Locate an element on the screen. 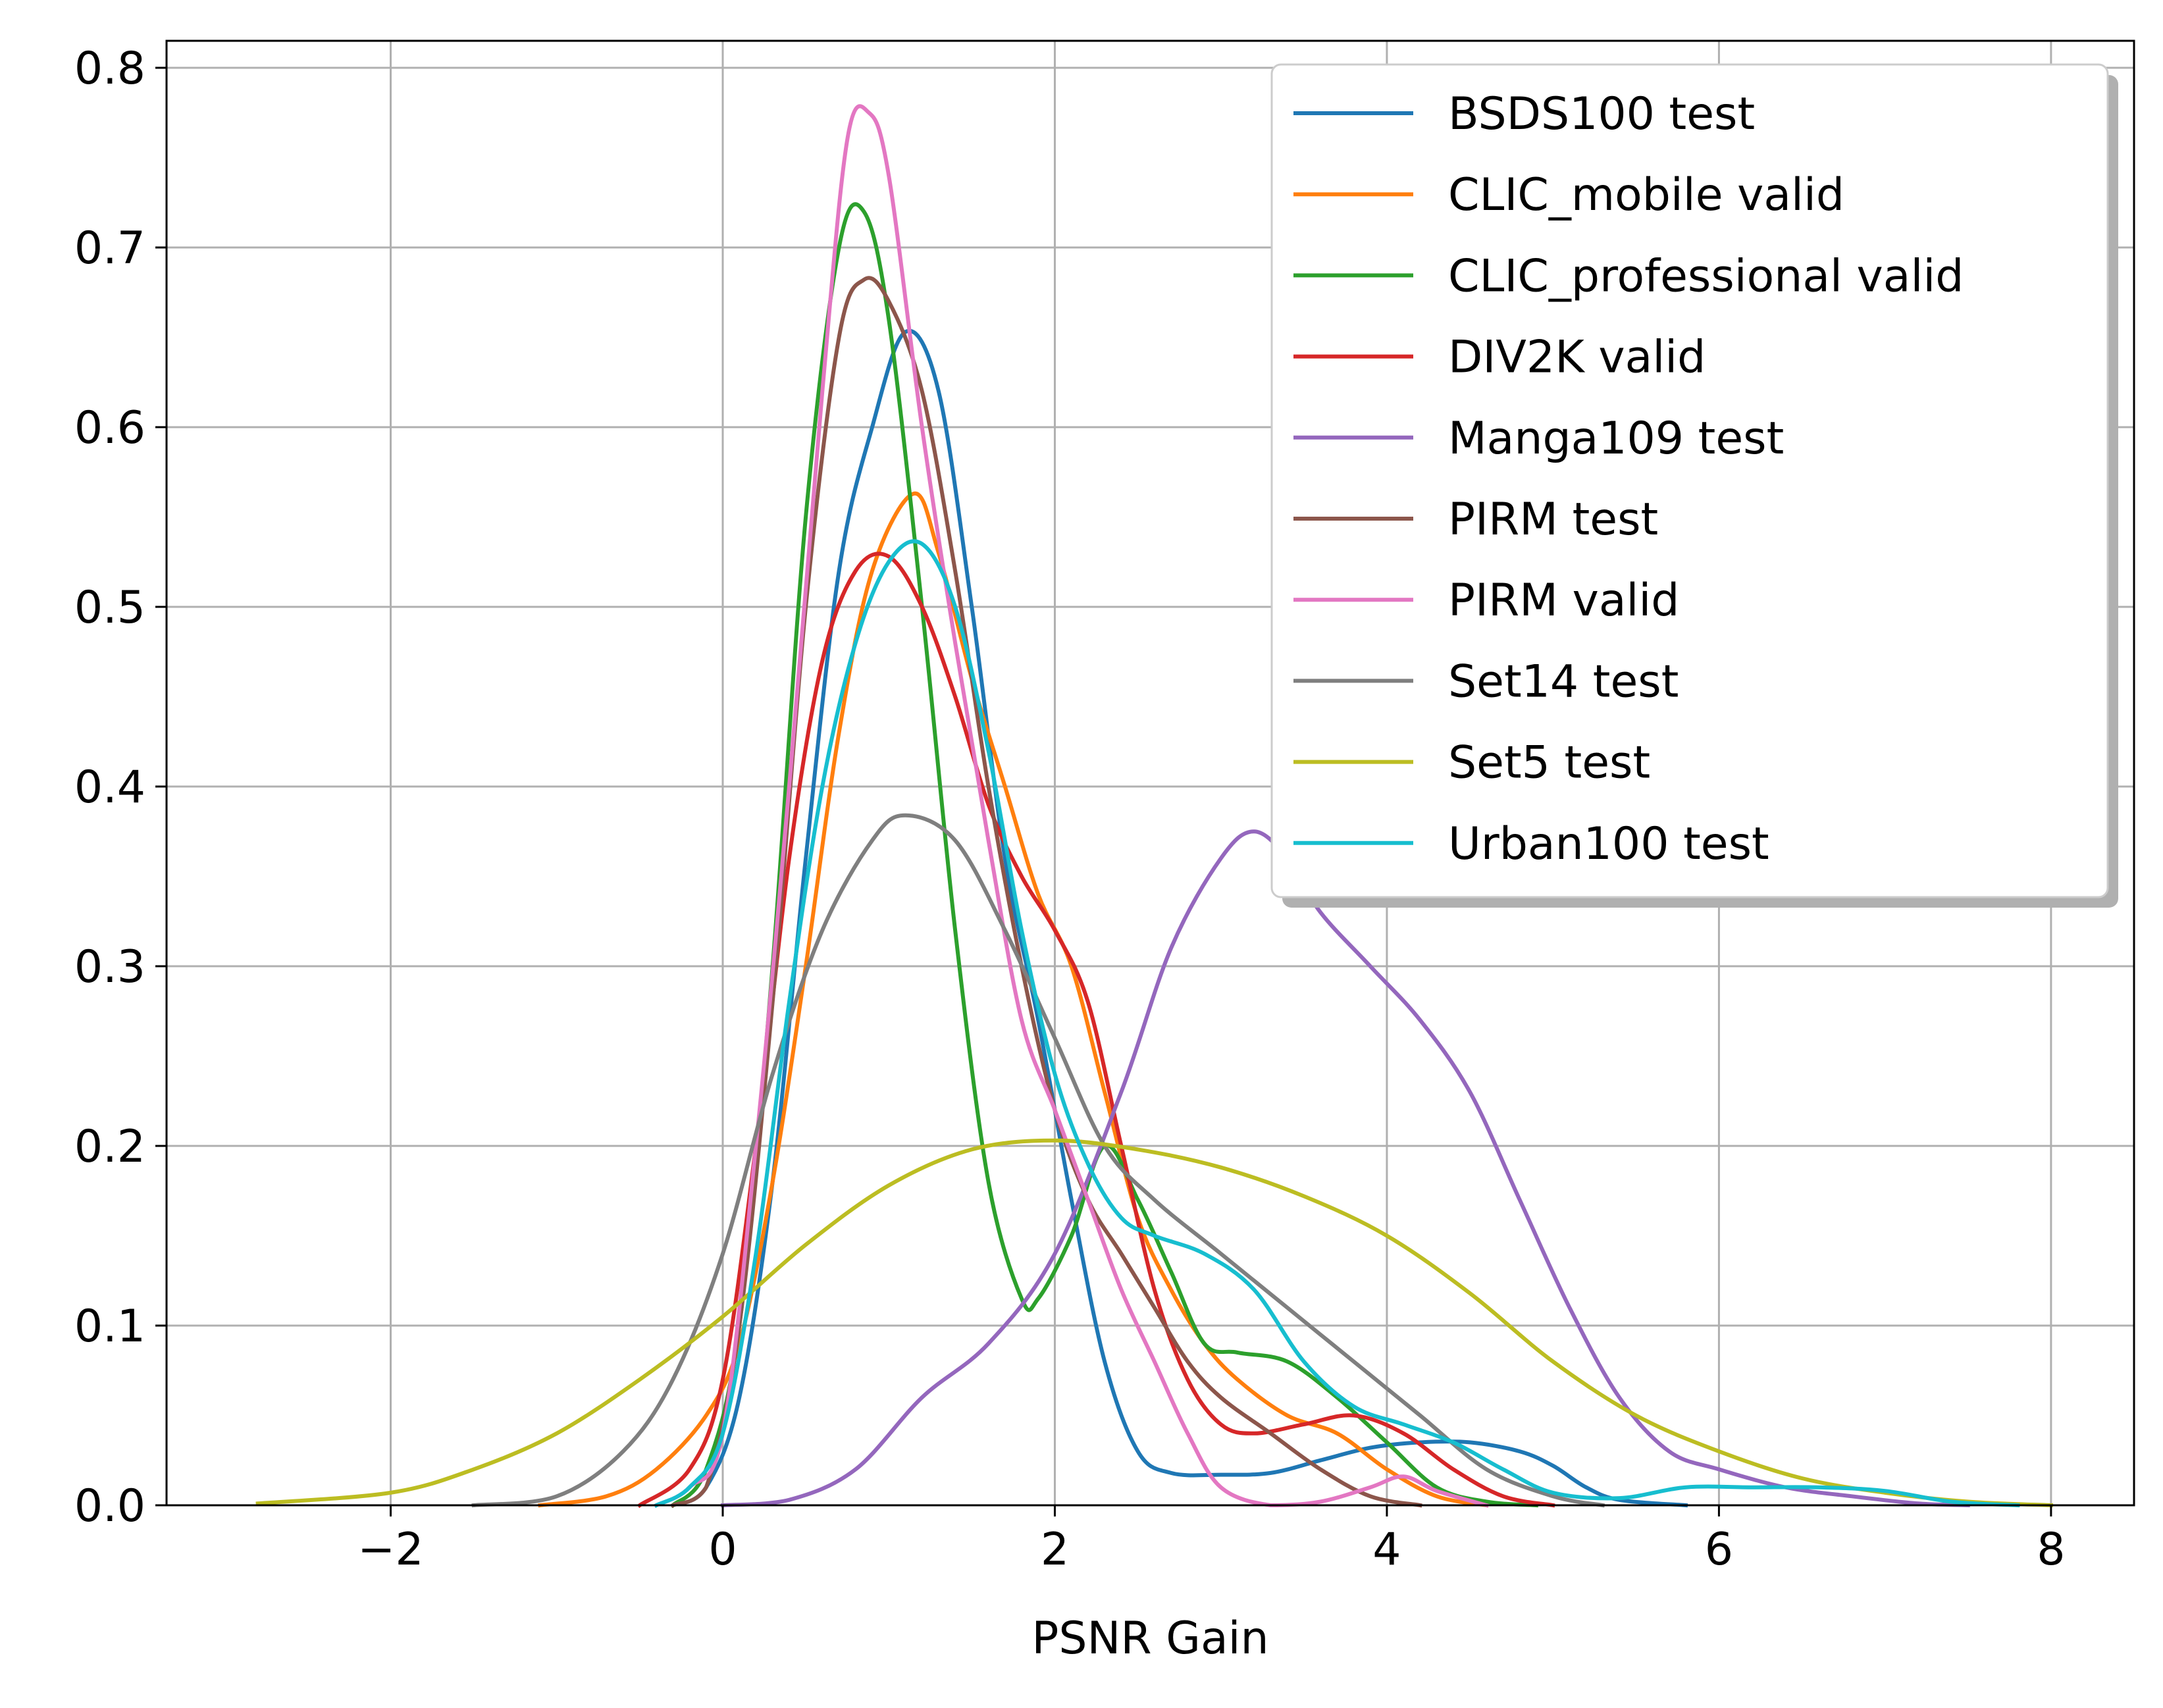 The height and width of the screenshot is (1708, 2163). x-tick-label: 6 is located at coordinates (1719, 1550).